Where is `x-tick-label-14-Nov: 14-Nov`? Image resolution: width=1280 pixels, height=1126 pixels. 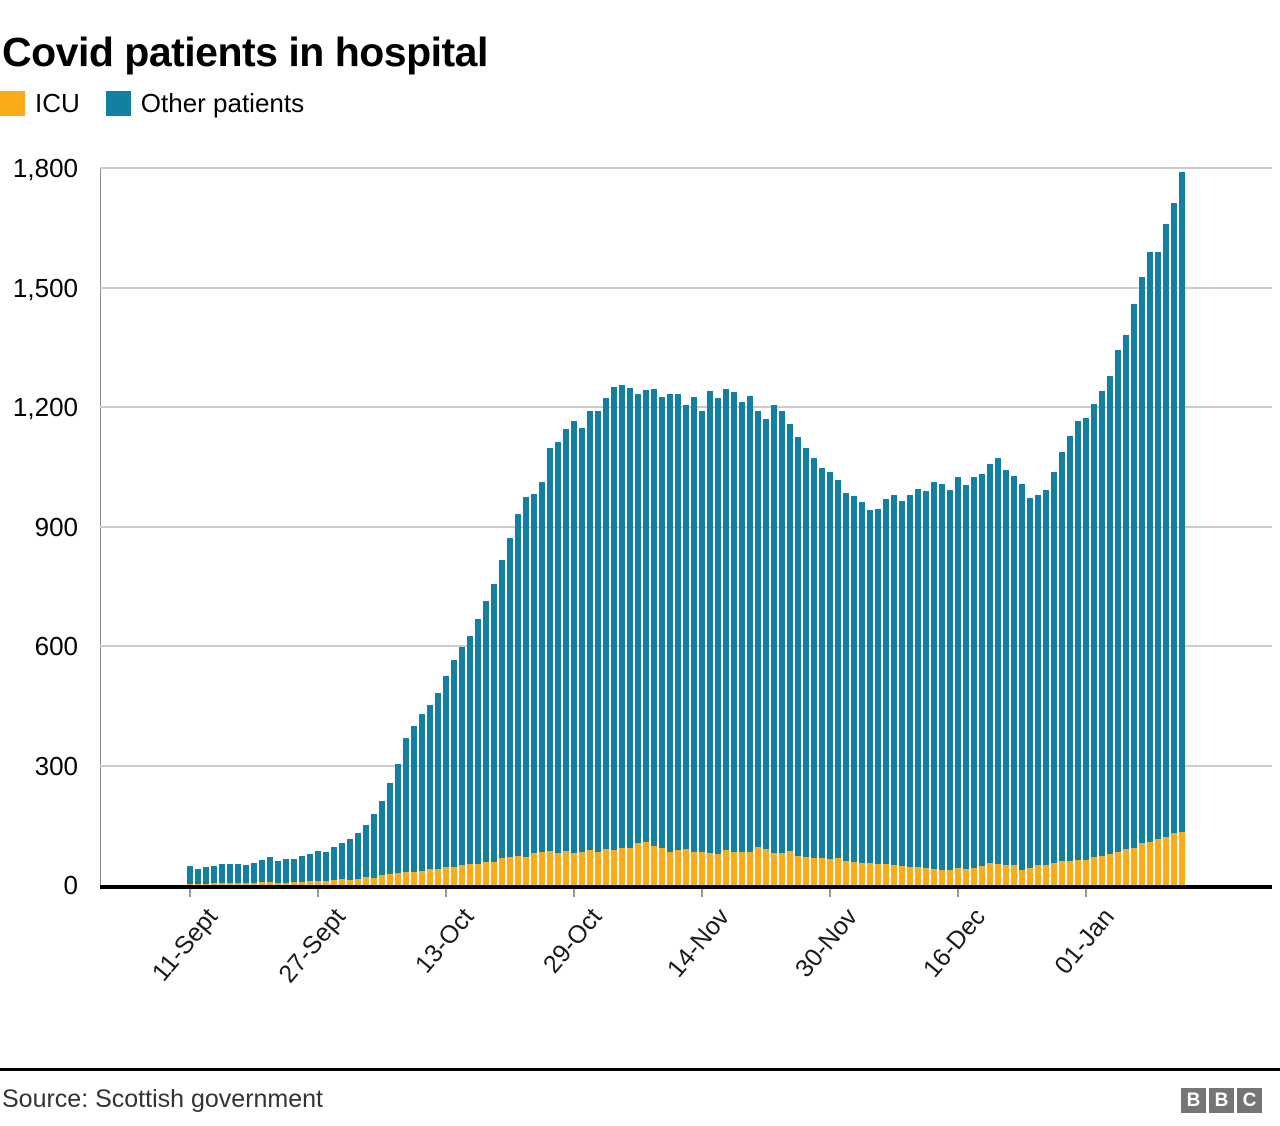
x-tick-label-14-Nov: 14-Nov is located at coordinates (699, 943).